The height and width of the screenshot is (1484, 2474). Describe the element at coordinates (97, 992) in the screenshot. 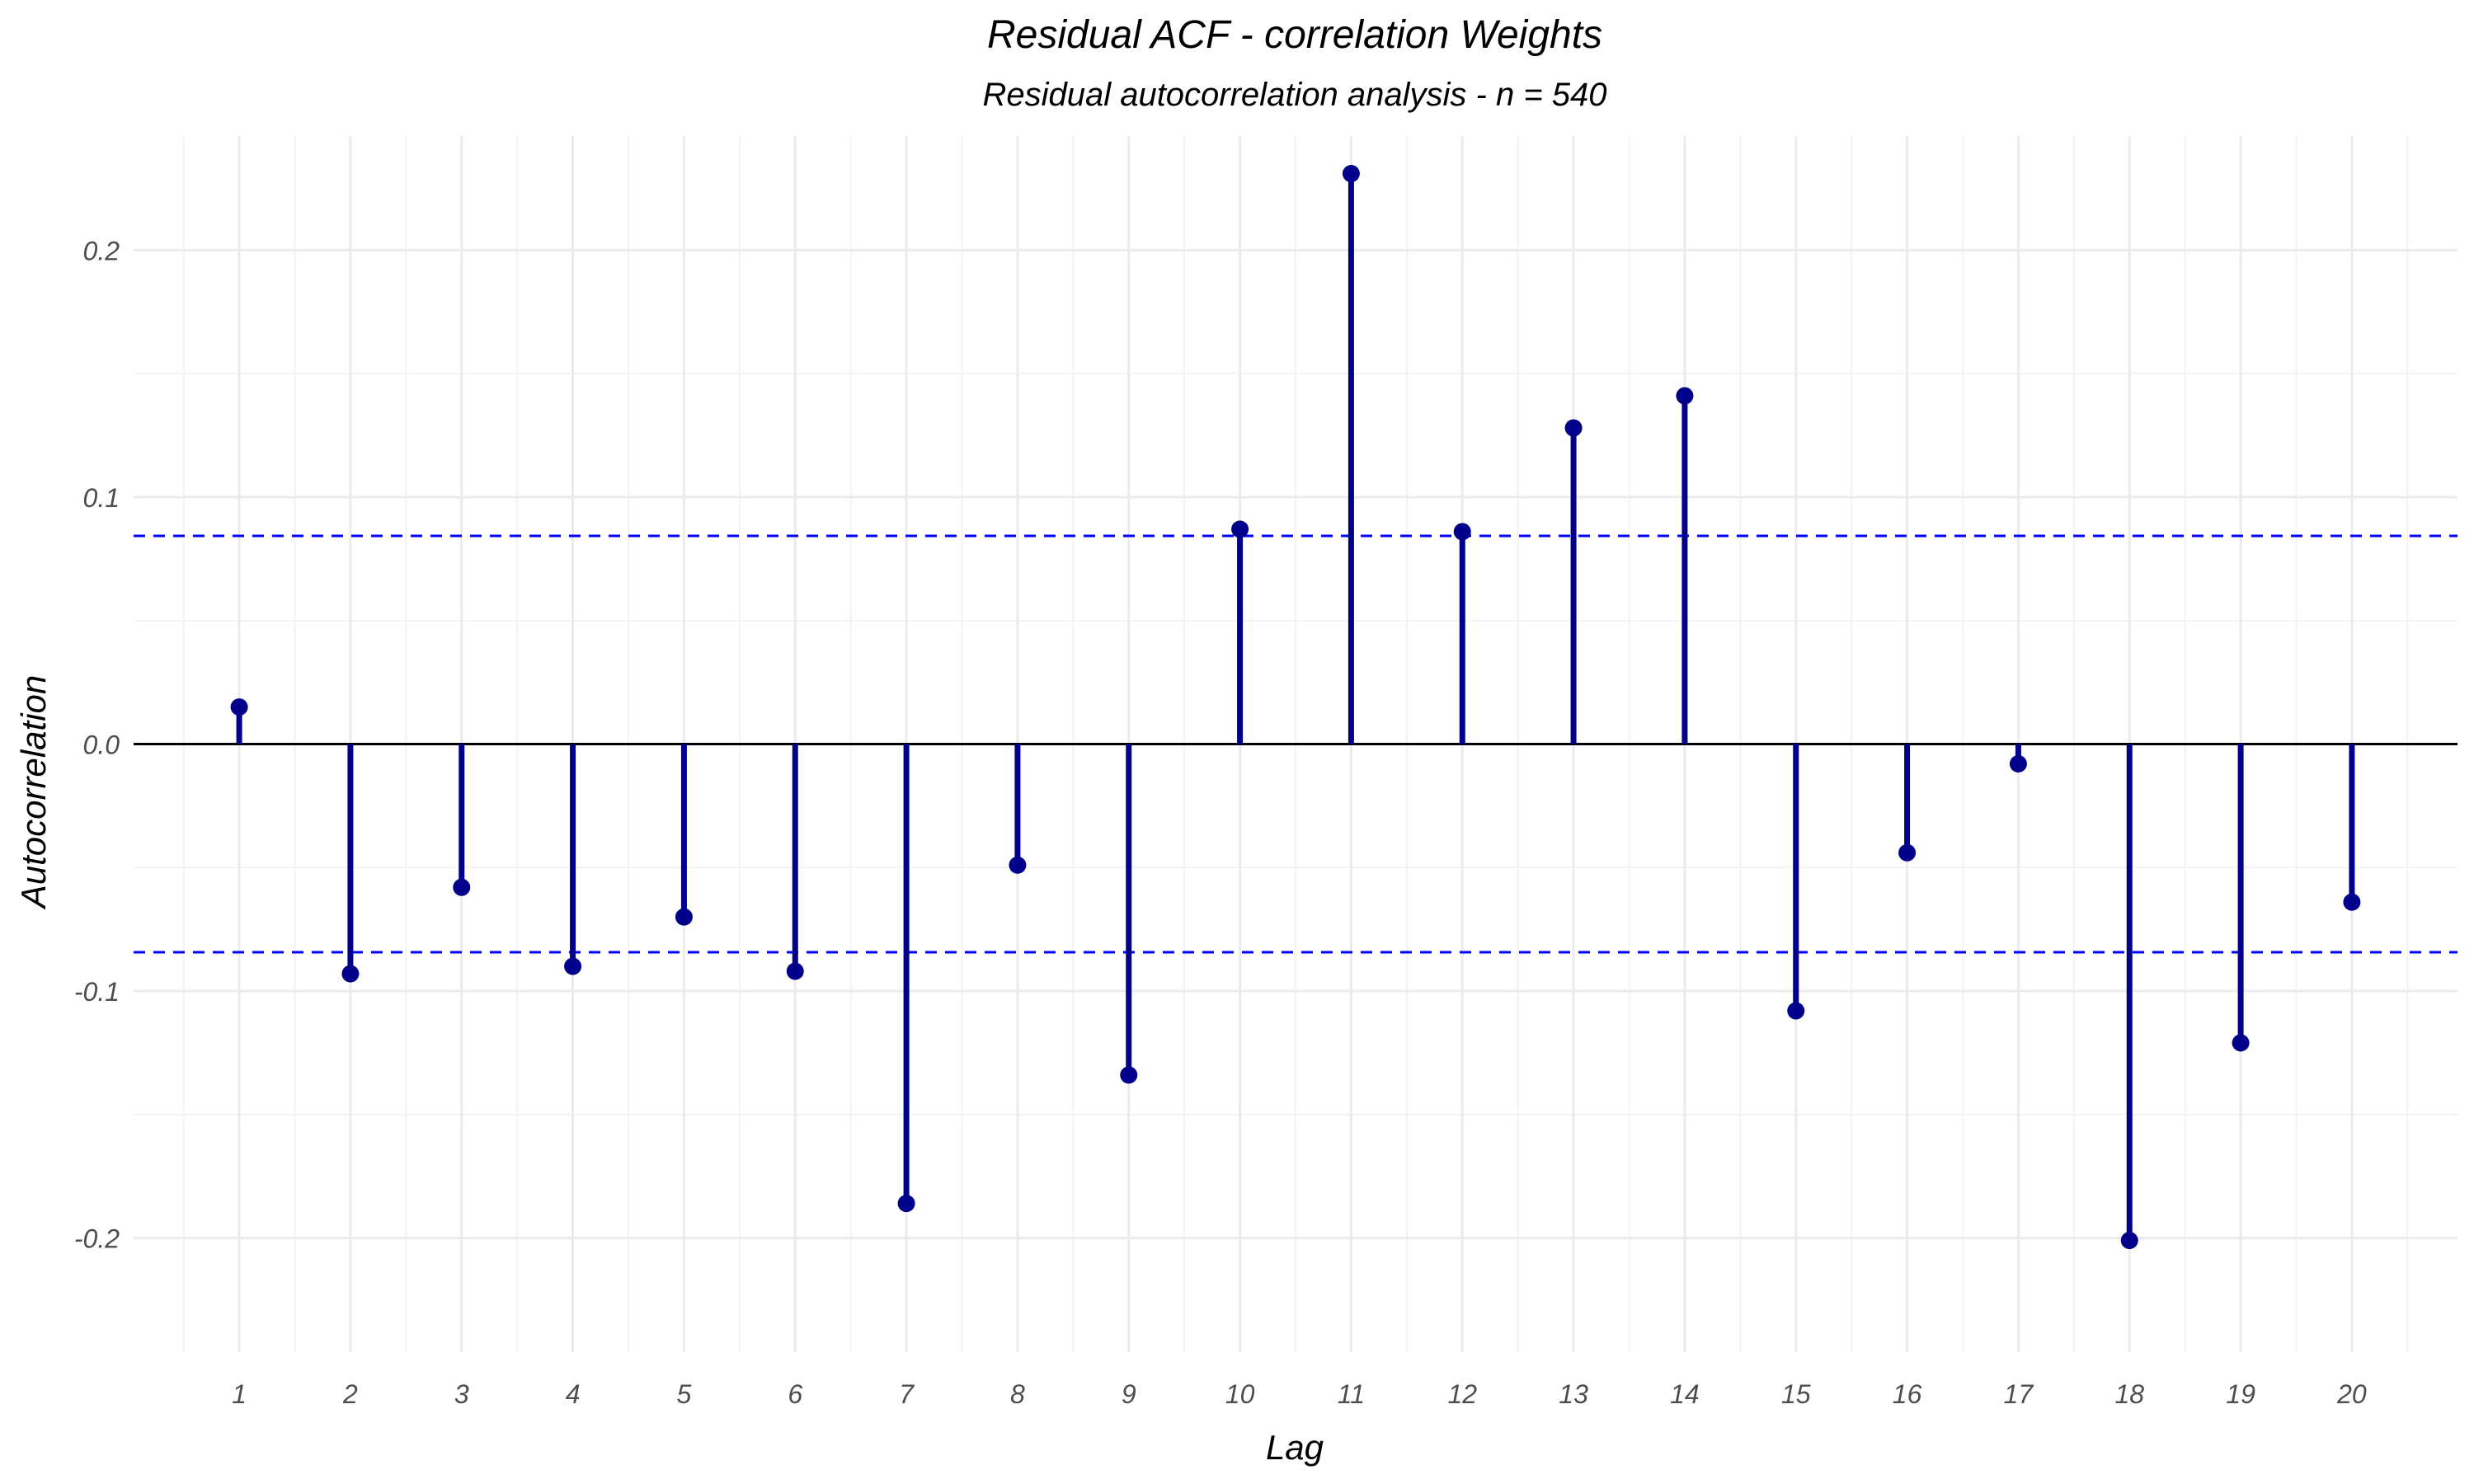

I see `y-tick-label: -0.1` at that location.